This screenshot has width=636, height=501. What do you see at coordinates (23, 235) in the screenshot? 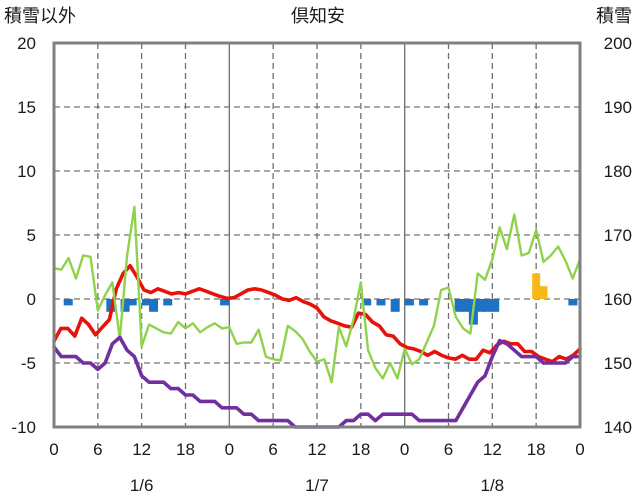
I see `left-tick-labels: 20 15 10 5 0 -5 -10` at bounding box center [23, 235].